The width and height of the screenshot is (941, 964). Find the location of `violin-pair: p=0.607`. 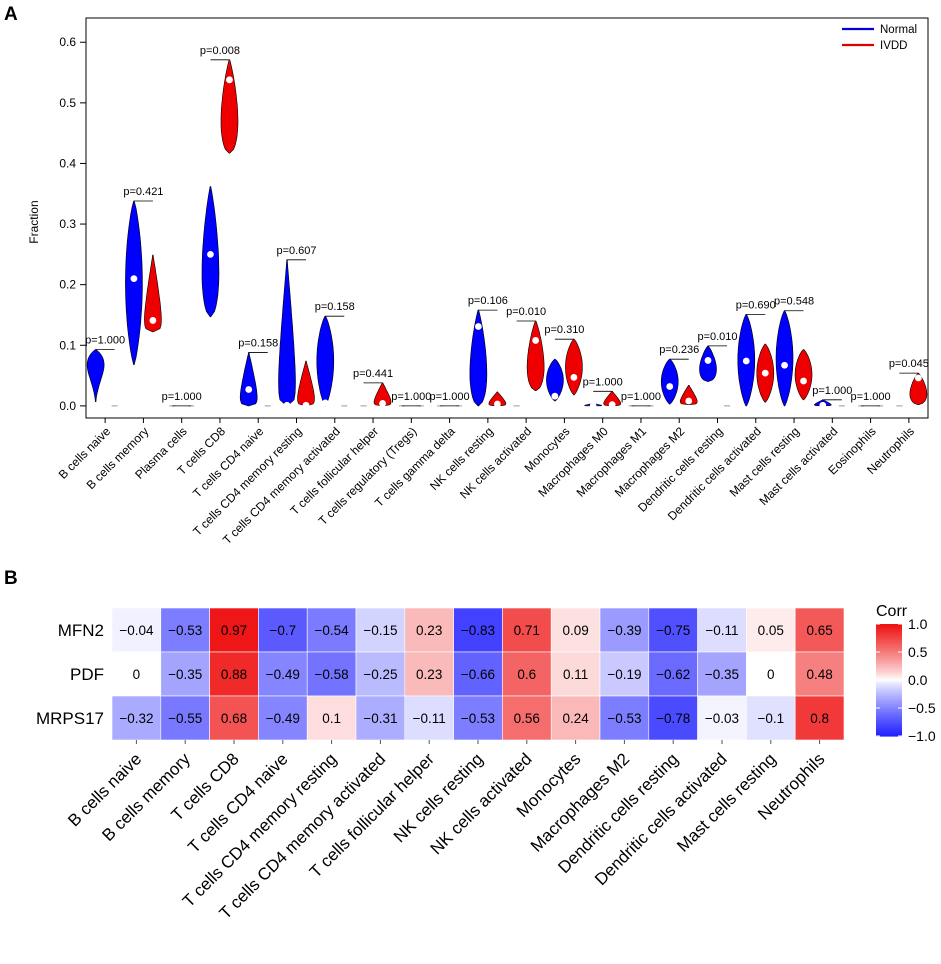

violin-pair: p=0.607 is located at coordinates (296, 327).